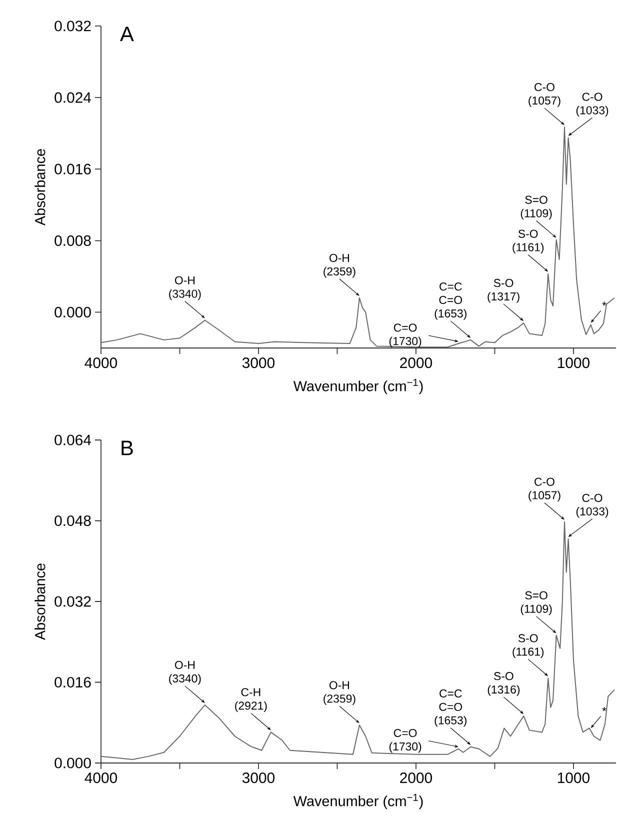  I want to click on y-tick-label: 0.048, so click(72, 520).